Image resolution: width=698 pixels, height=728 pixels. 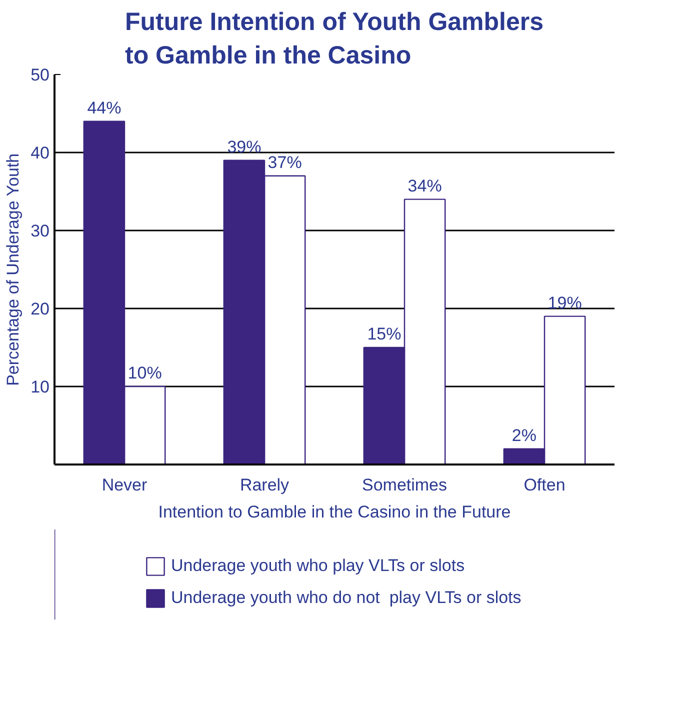 What do you see at coordinates (318, 566) in the screenshot?
I see `legend-label: Underage youth who play VLTs or slots` at bounding box center [318, 566].